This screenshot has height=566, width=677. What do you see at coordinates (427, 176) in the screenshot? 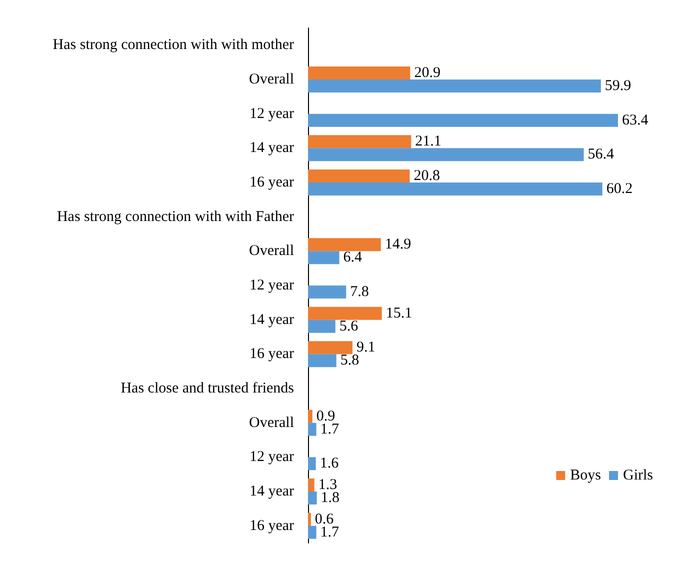
I see `data-label: 20.8` at bounding box center [427, 176].